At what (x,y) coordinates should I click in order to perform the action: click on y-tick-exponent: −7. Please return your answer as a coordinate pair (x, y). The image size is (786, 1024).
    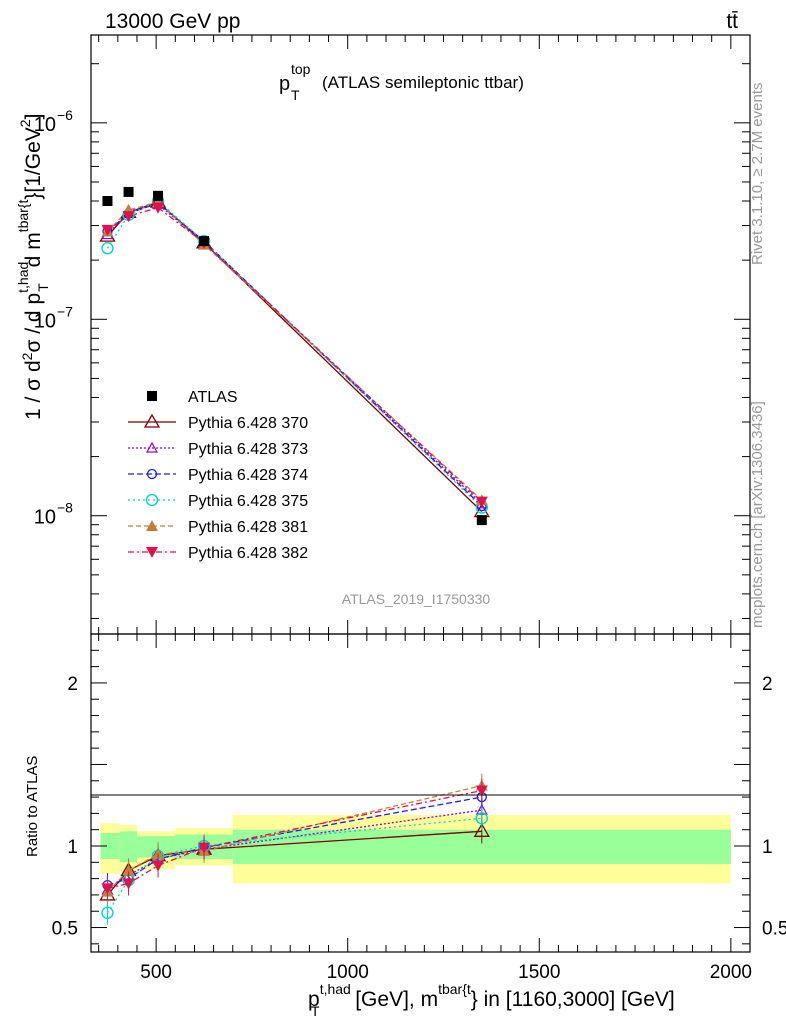
    Looking at the image, I should click on (65, 311).